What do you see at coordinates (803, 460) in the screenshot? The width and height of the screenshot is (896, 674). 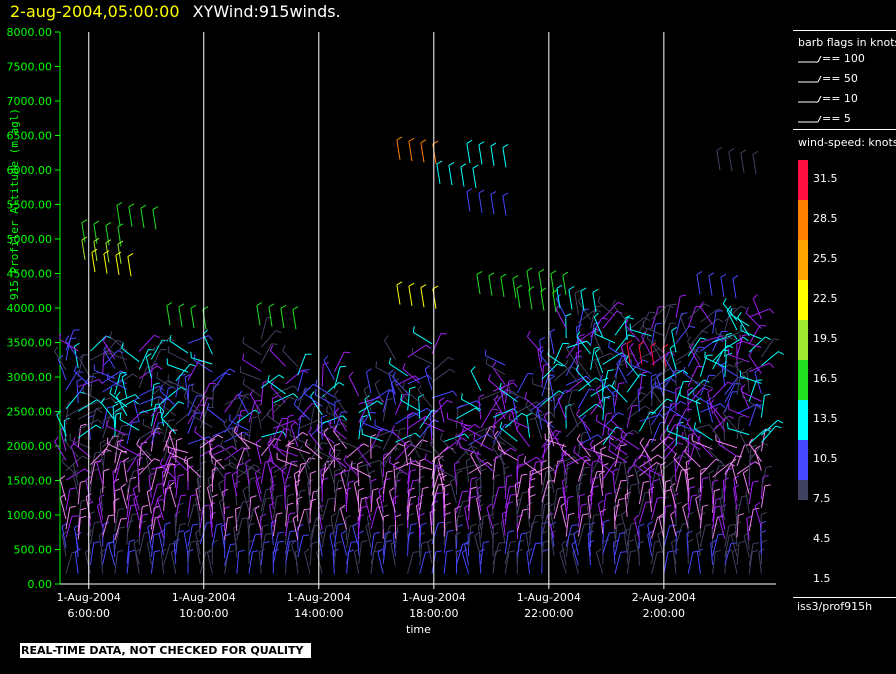 I see `color-scale-swatch` at bounding box center [803, 460].